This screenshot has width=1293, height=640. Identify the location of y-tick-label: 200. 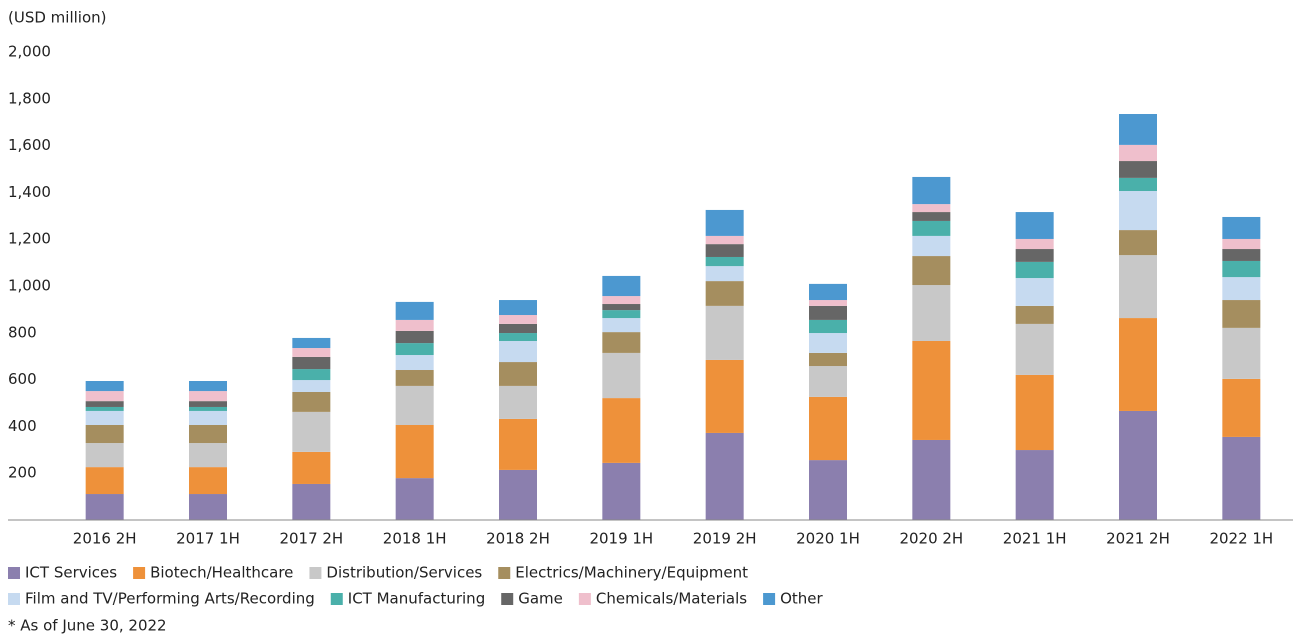
(22, 473).